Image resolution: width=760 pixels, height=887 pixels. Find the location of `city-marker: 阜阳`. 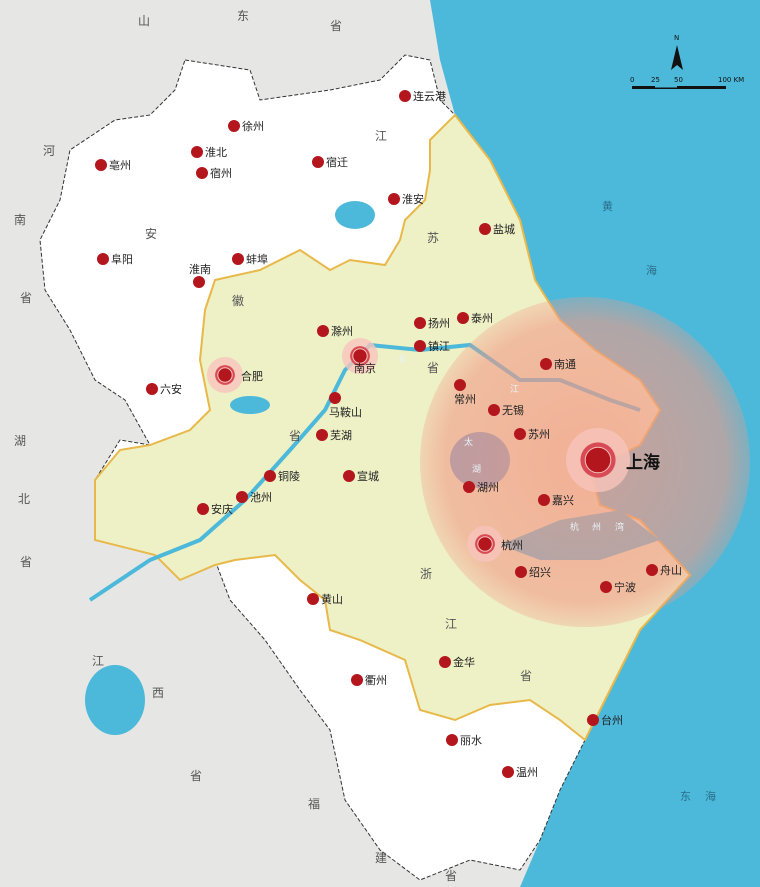

city-marker: 阜阳 is located at coordinates (115, 259).